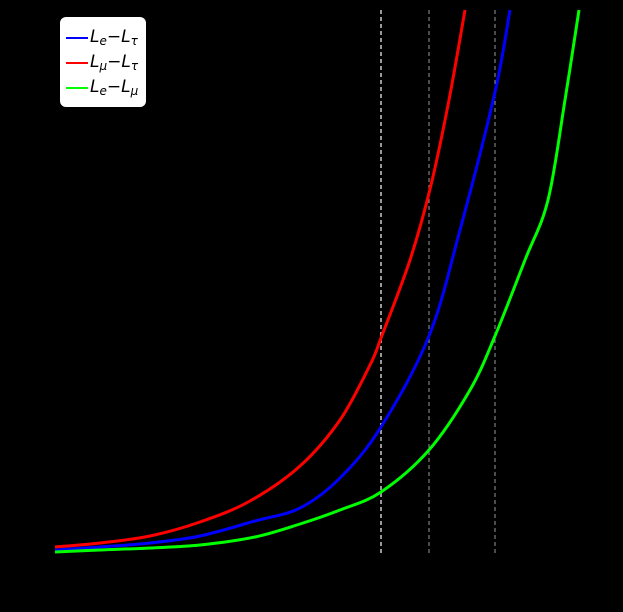  Describe the element at coordinates (114, 37) in the screenshot. I see `legend-label: Le−Lτ` at that location.